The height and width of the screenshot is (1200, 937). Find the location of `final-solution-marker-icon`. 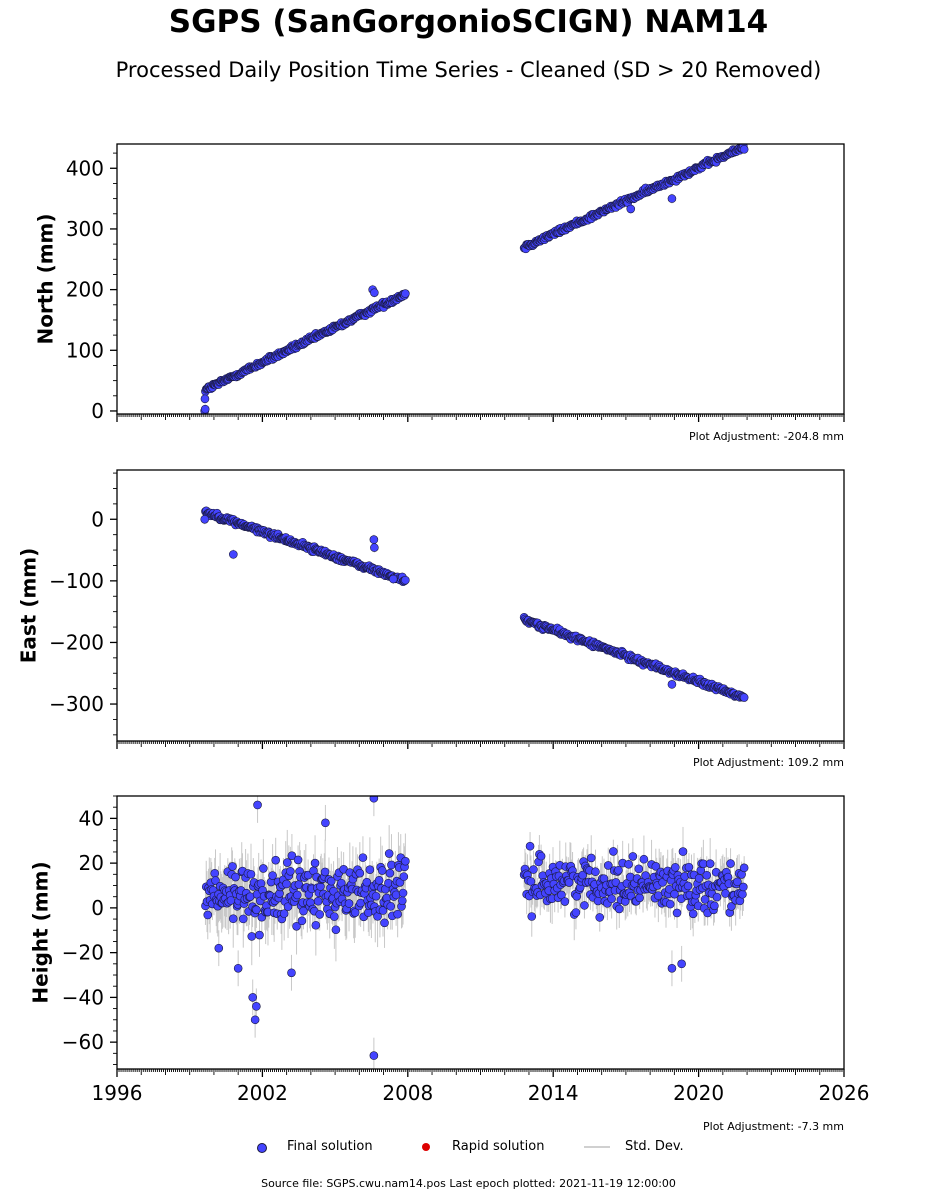

final-solution-marker-icon is located at coordinates (262, 1148).